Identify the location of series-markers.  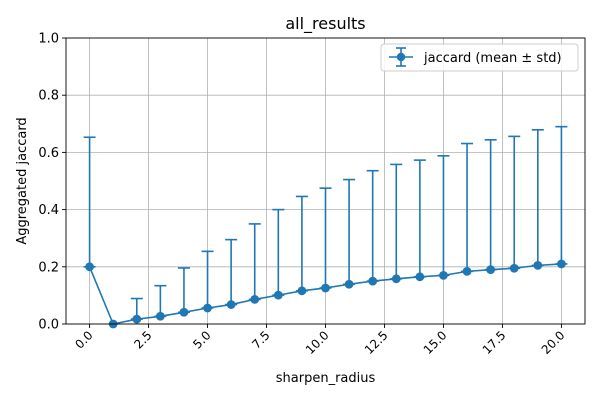
(325, 294).